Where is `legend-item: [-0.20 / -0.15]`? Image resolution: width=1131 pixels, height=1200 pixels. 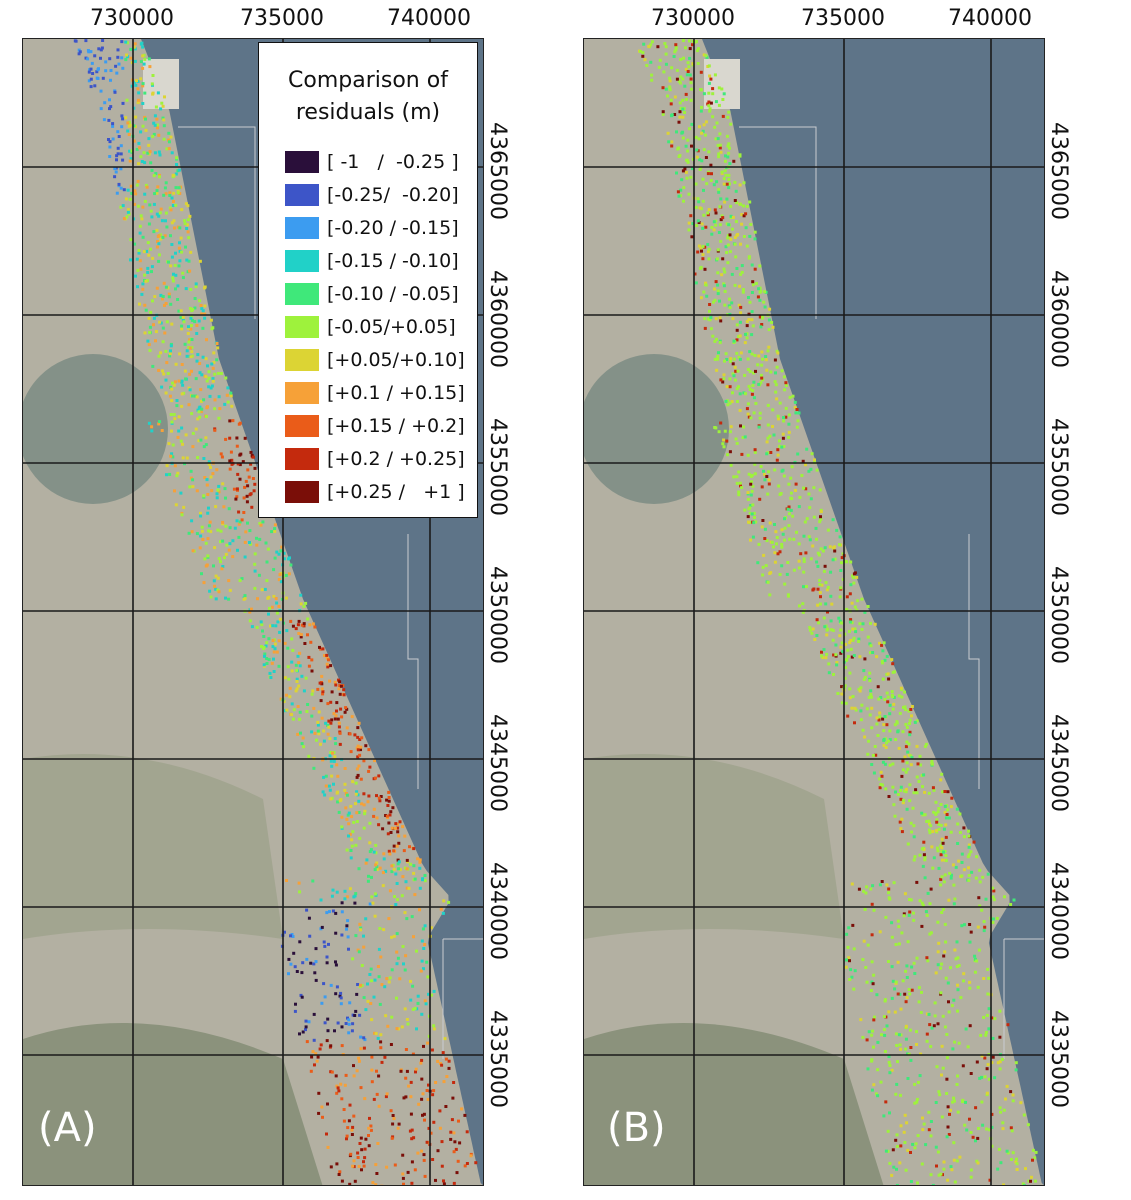 legend-item: [-0.20 / -0.15] is located at coordinates (381, 229).